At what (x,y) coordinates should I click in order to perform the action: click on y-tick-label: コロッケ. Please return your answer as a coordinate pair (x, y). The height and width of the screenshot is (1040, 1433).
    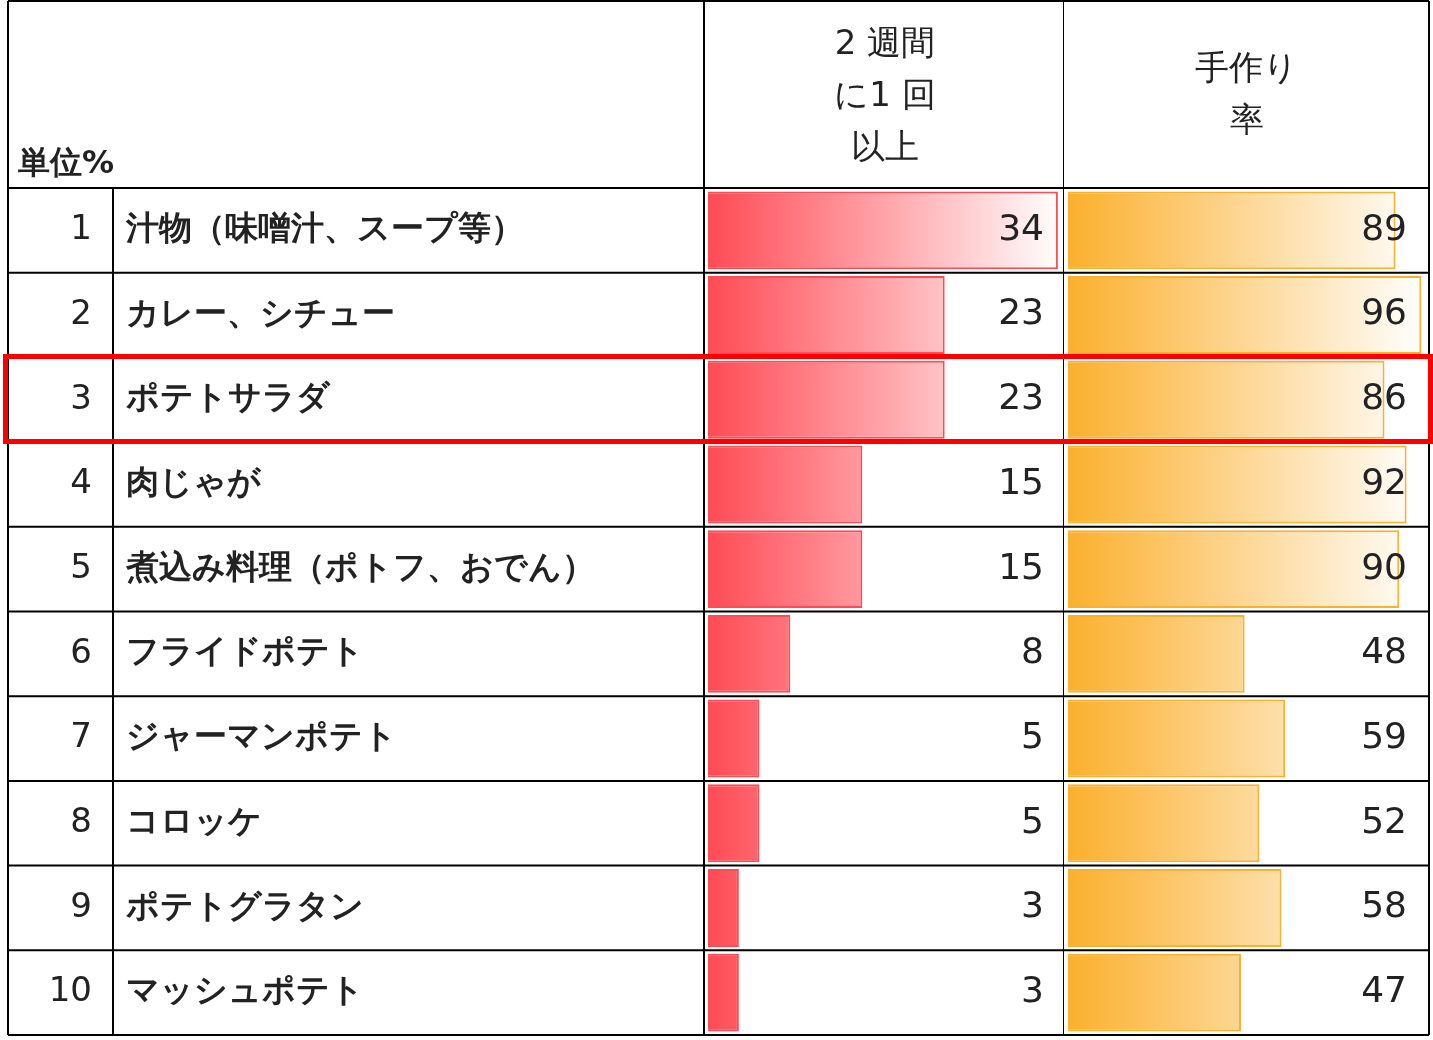
    Looking at the image, I should click on (194, 820).